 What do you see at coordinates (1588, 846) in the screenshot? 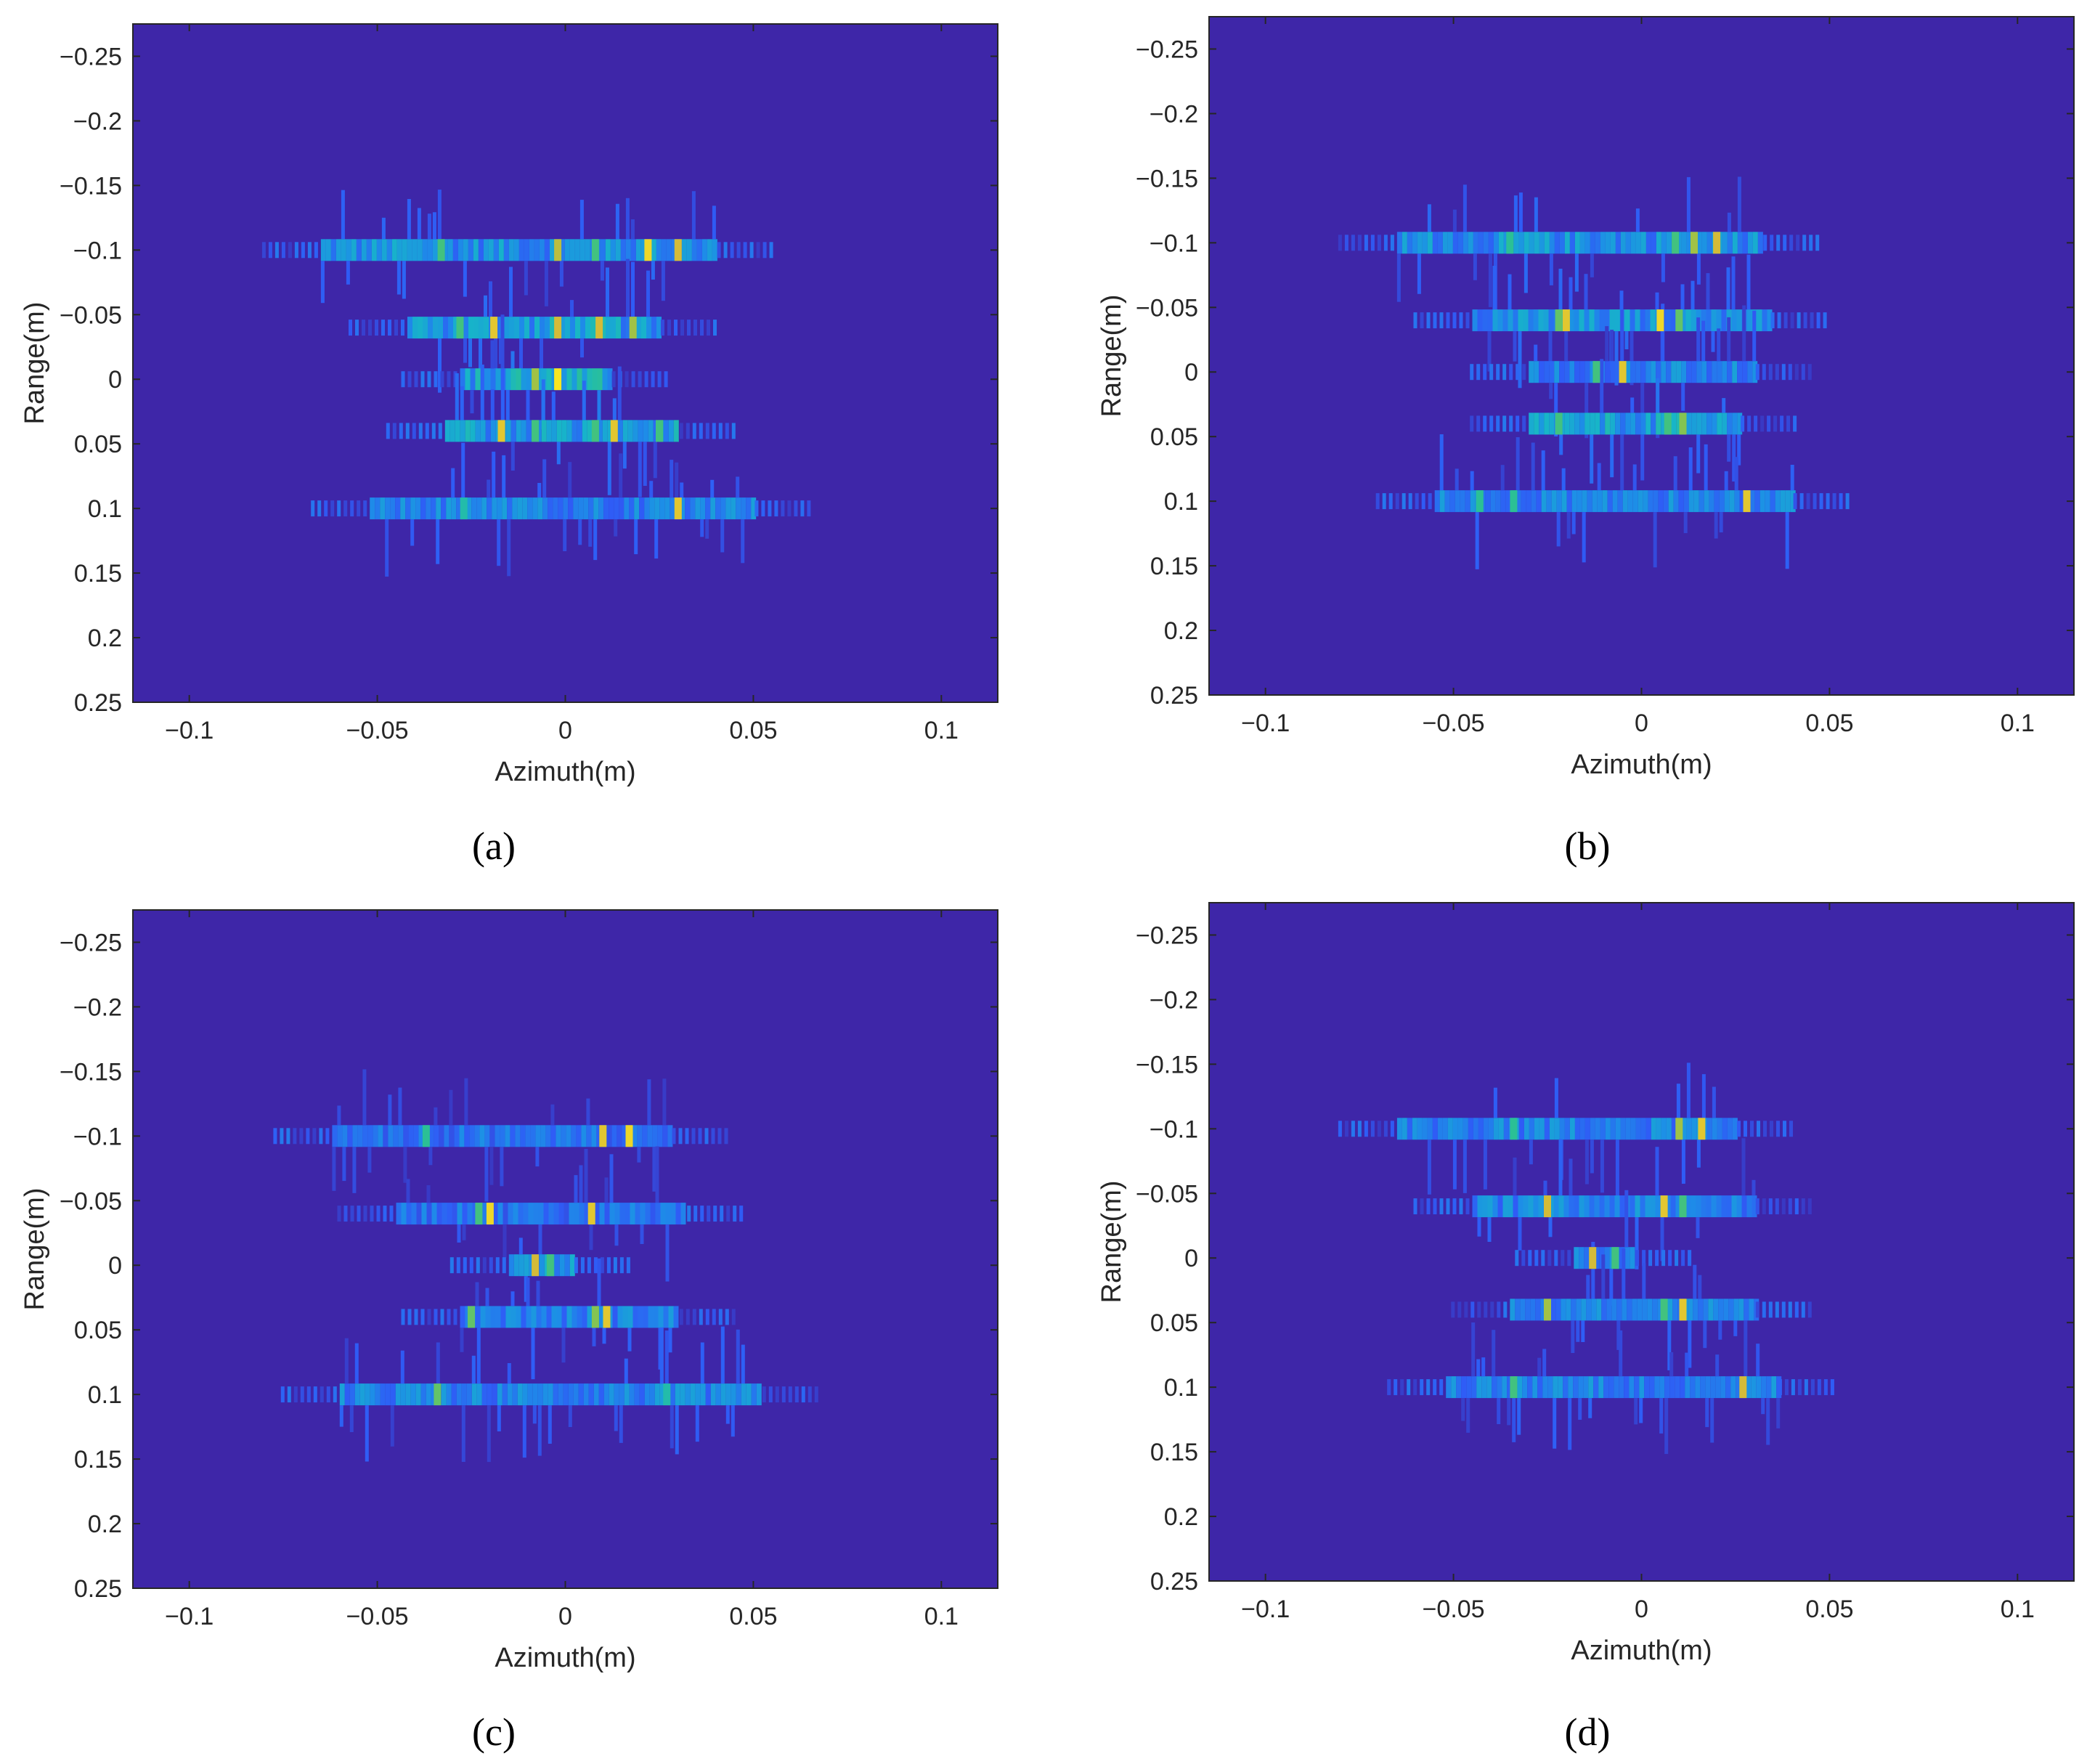
I see `panel-caption-b: (b)` at bounding box center [1588, 846].